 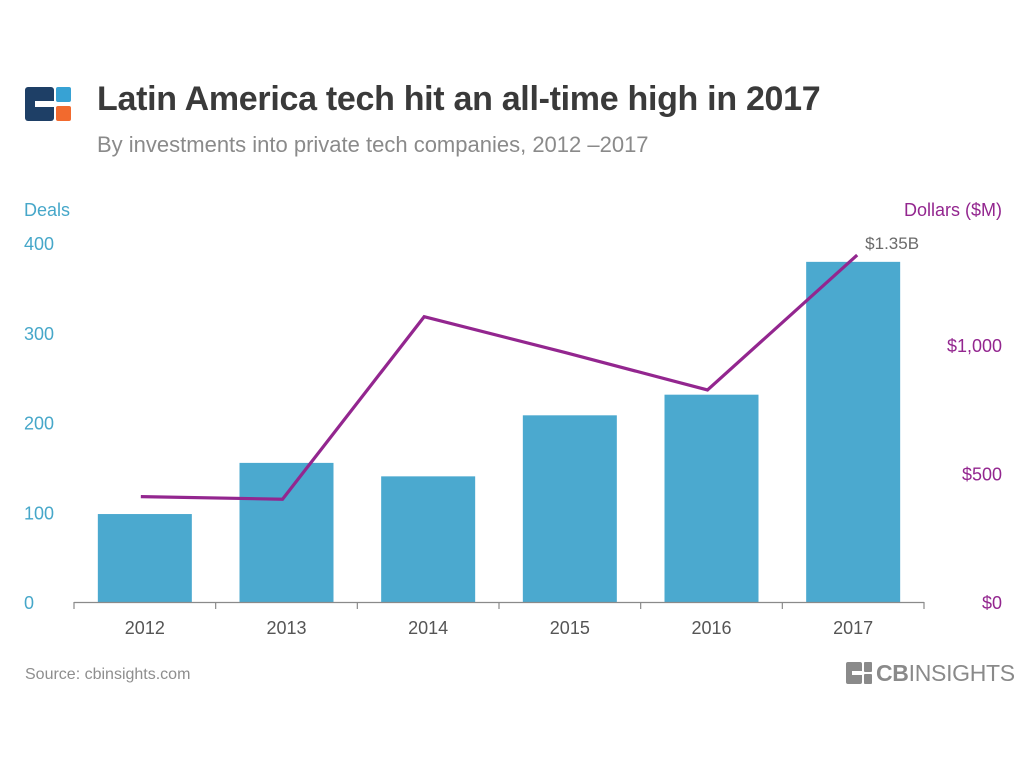 What do you see at coordinates (853, 431) in the screenshot?
I see `bar-2017` at bounding box center [853, 431].